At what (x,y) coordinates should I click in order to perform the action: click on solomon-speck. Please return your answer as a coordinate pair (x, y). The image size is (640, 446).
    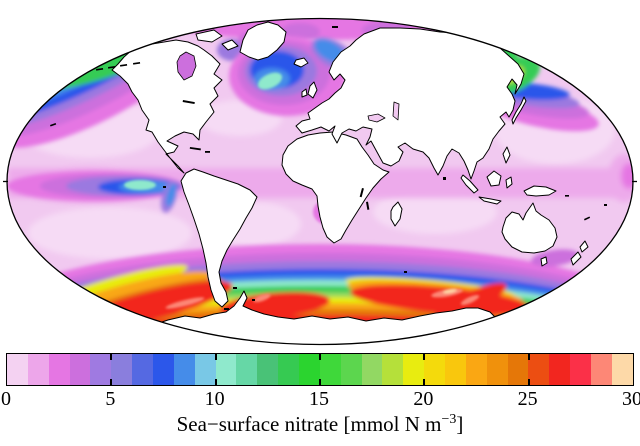
    Looking at the image, I should click on (567, 196).